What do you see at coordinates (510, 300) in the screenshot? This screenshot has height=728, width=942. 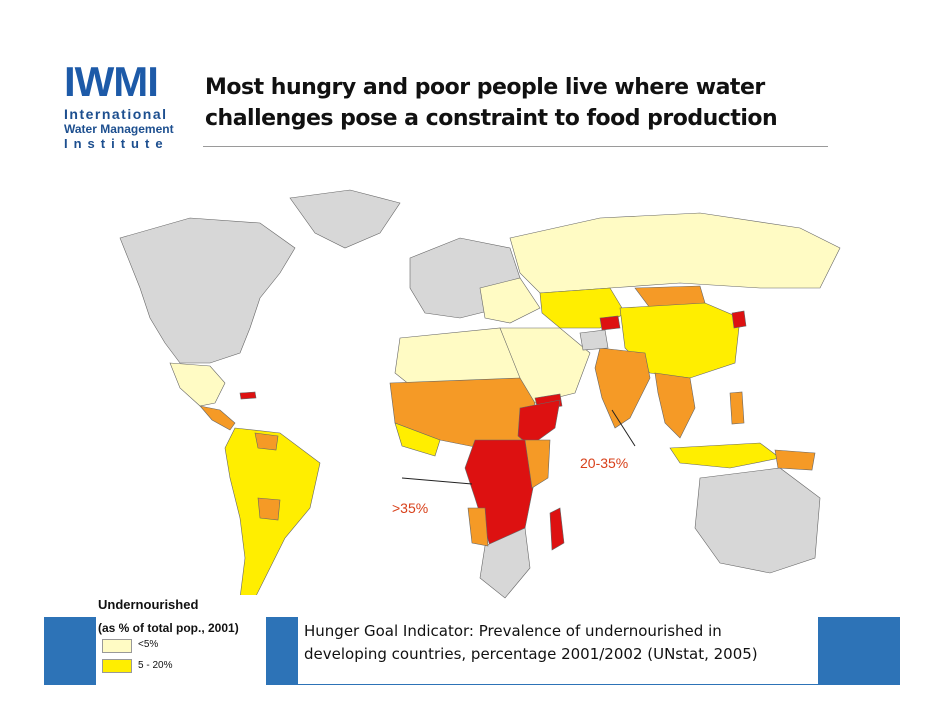 I see `map-eastern-europe` at bounding box center [510, 300].